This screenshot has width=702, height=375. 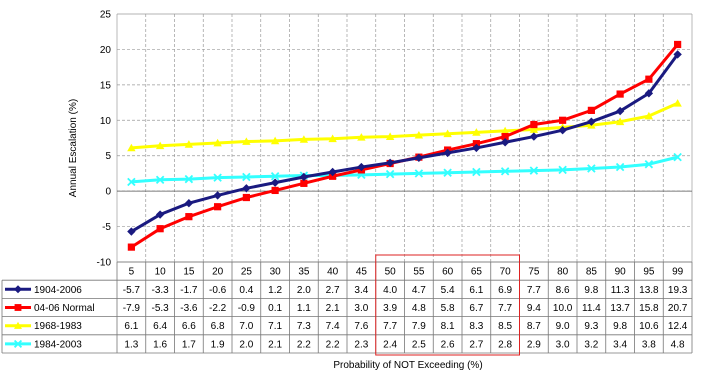 What do you see at coordinates (218, 271) in the screenshot?
I see `x-tick-label: 20` at bounding box center [218, 271].